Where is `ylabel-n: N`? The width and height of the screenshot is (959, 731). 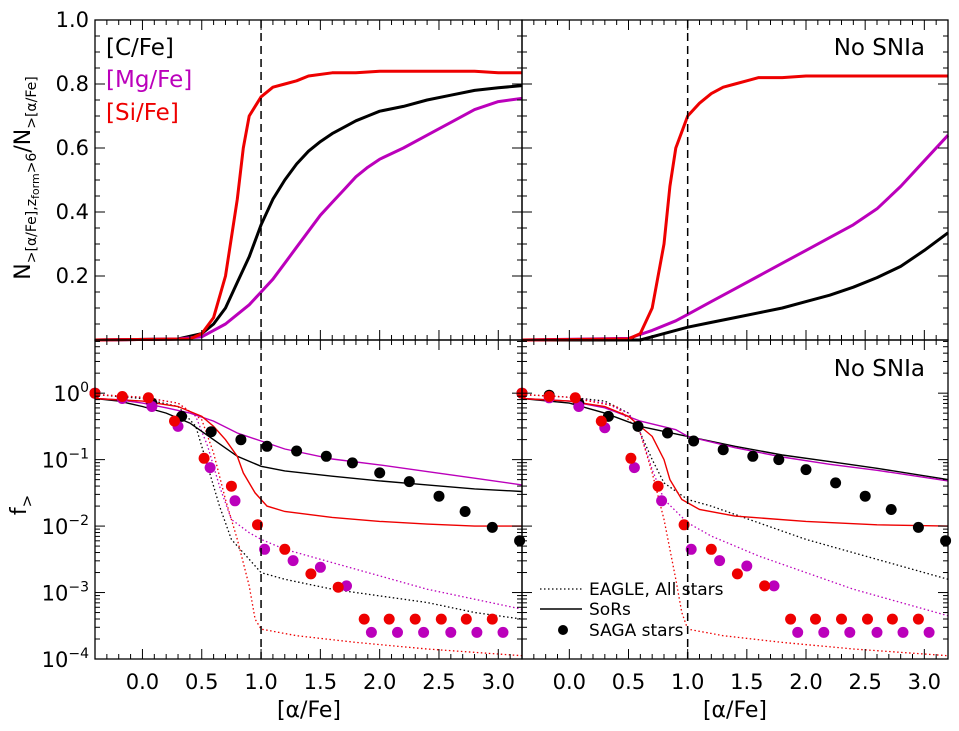 ylabel-n: N is located at coordinates (23, 271).